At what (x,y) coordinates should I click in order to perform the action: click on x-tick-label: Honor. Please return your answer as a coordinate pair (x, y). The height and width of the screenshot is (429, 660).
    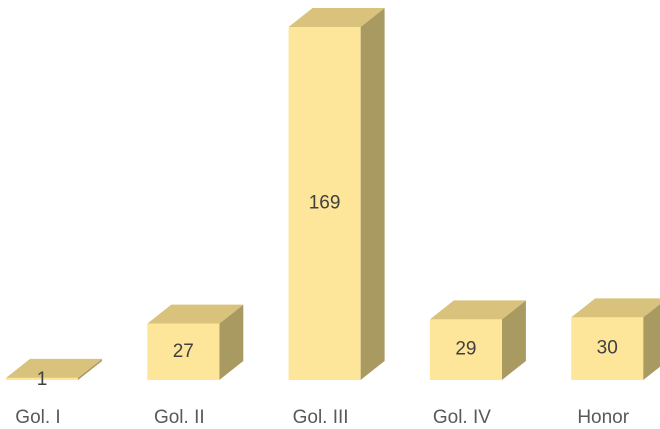
    Looking at the image, I should click on (603, 417).